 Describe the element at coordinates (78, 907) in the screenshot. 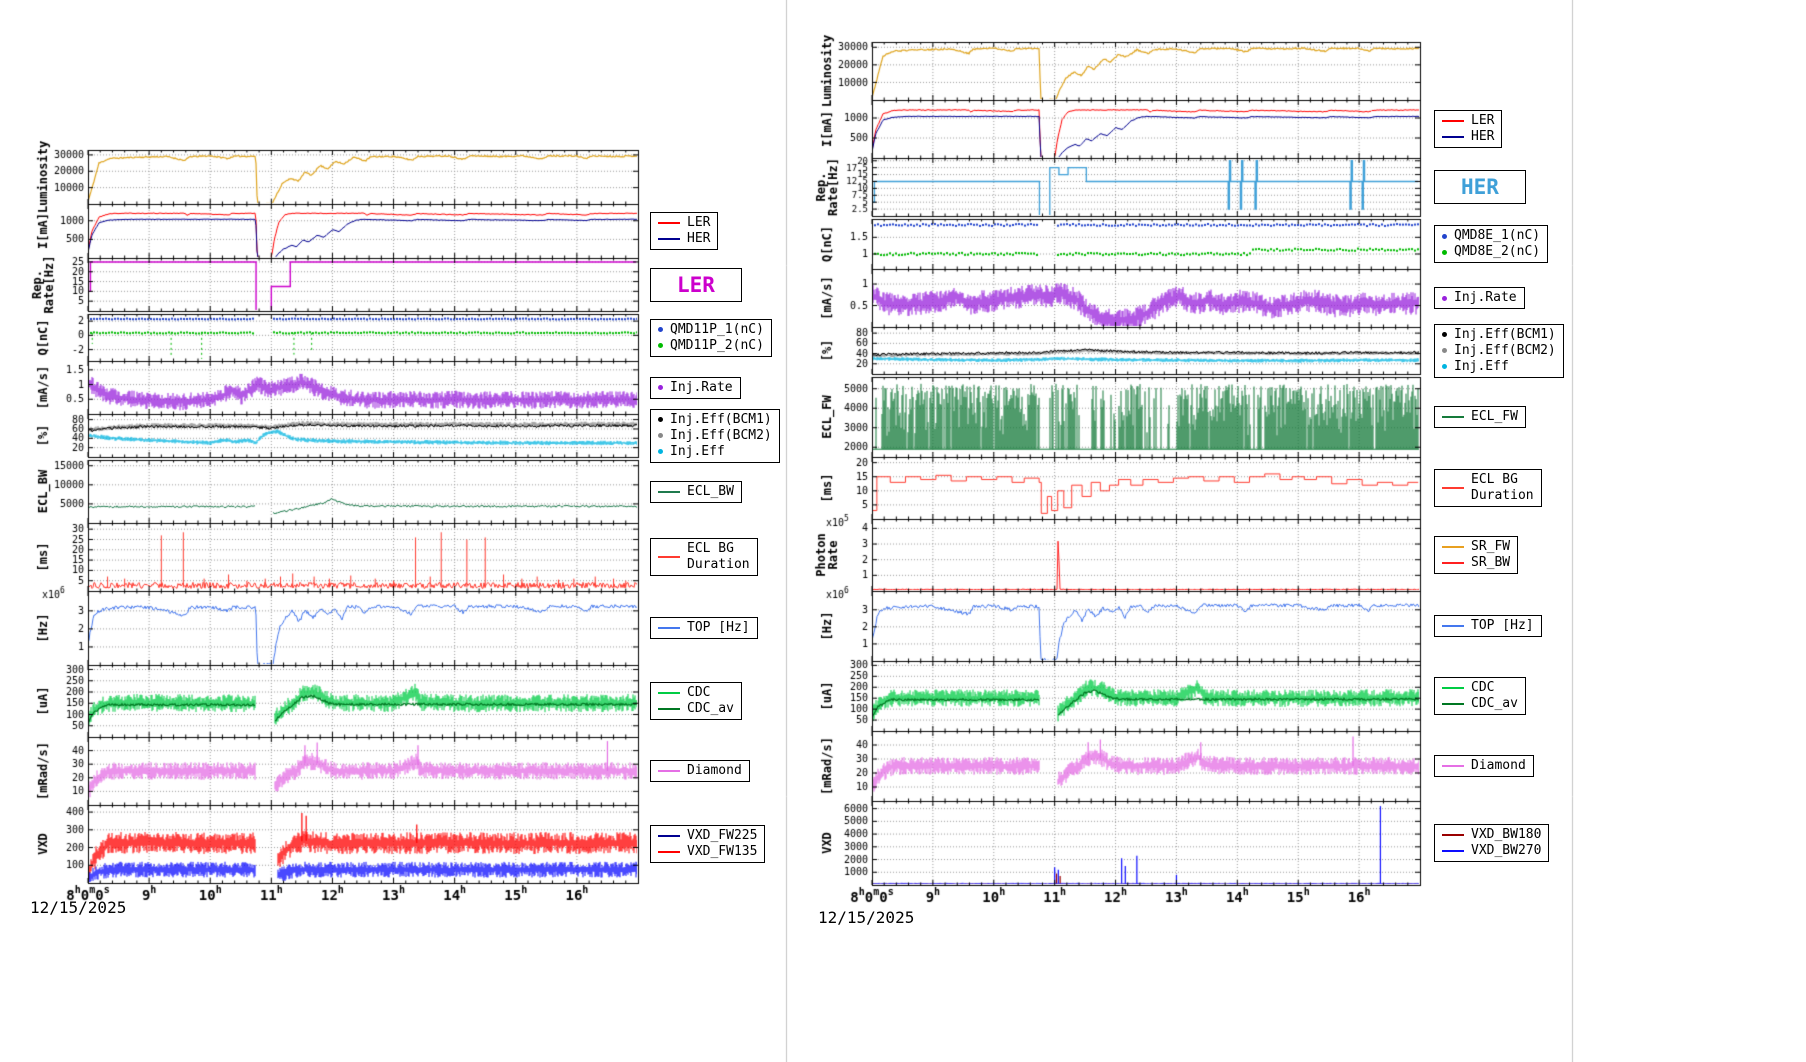

I see `date-label-left: 12/15/2025` at that location.